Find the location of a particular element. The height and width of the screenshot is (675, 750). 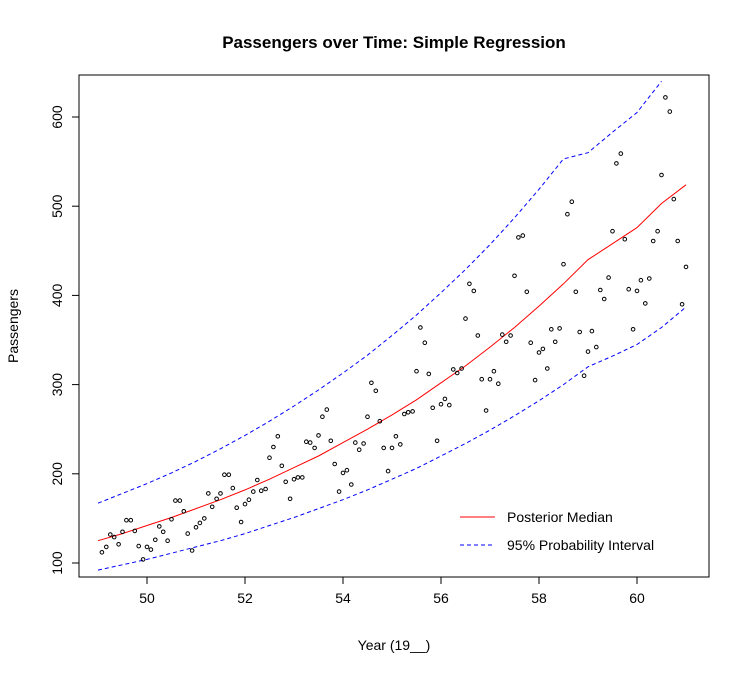

x-tick-label: 54 is located at coordinates (343, 598).